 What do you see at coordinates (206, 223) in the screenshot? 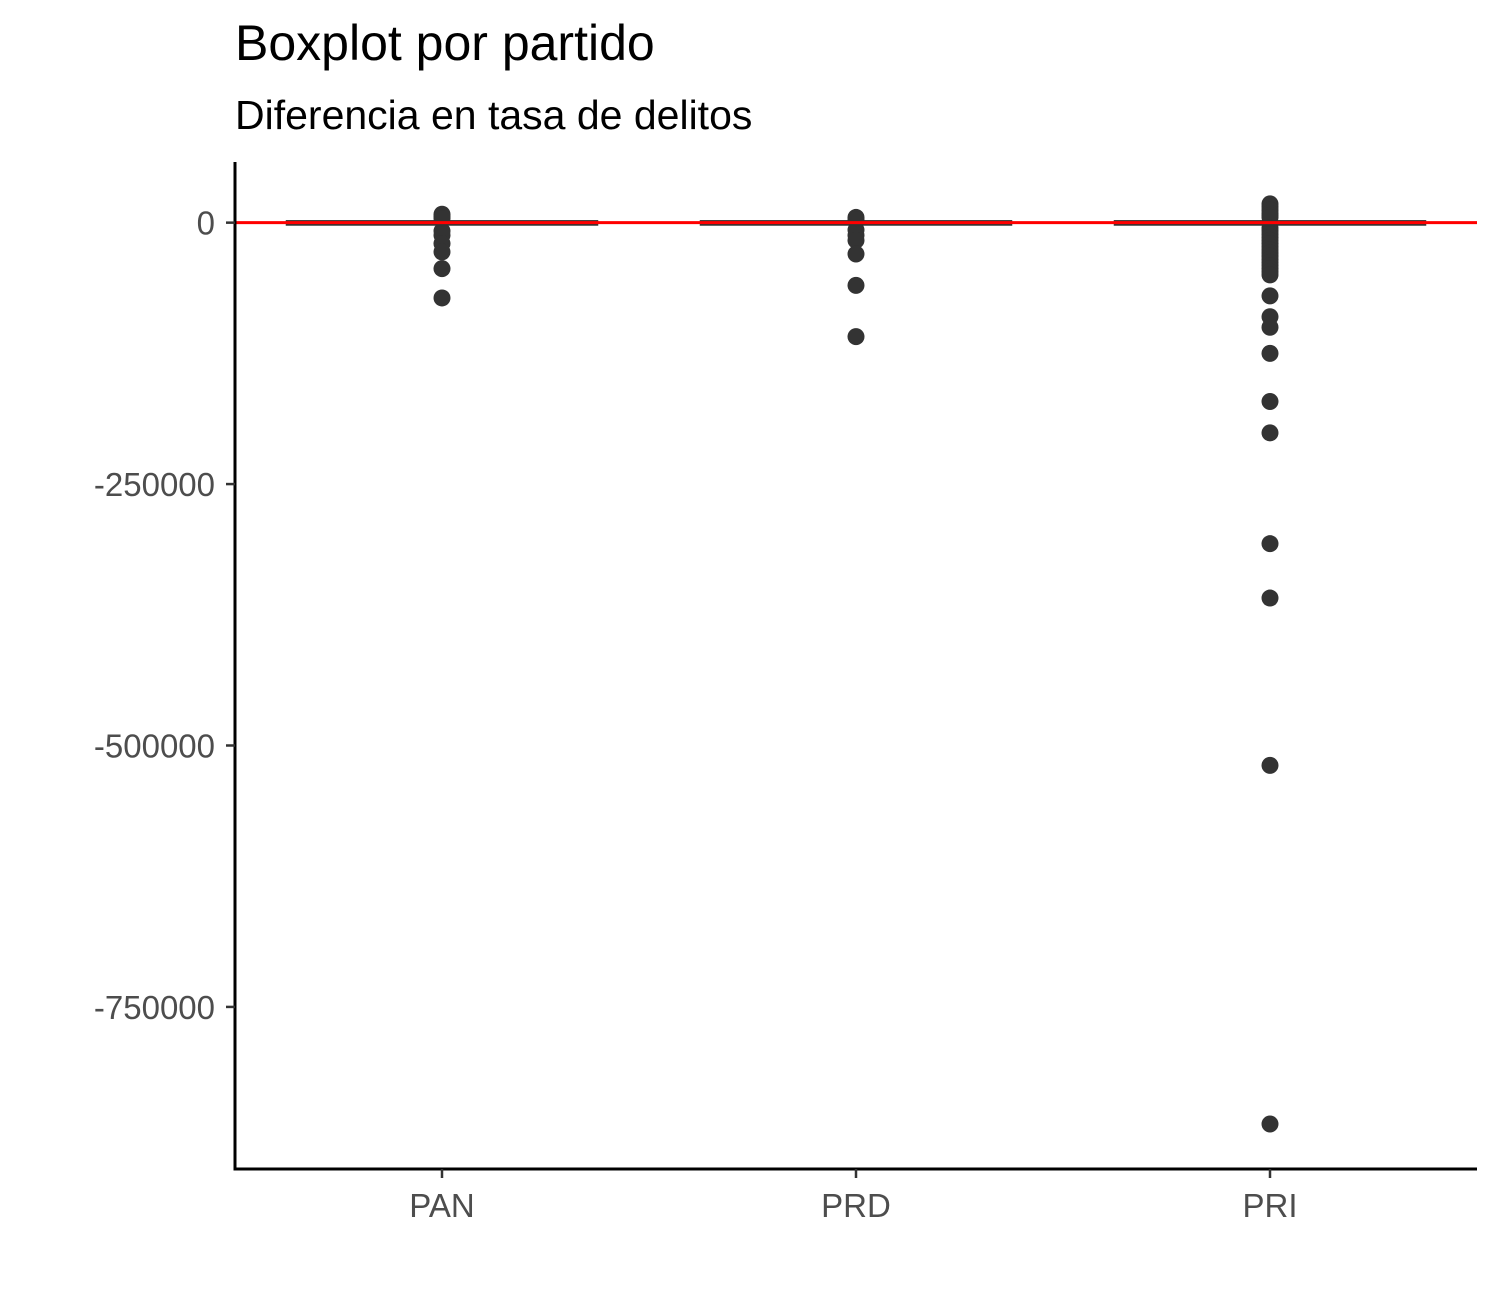
I see `y-tick-label: 0` at bounding box center [206, 223].